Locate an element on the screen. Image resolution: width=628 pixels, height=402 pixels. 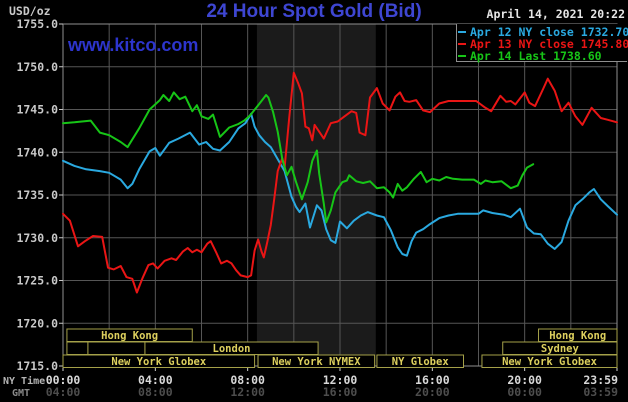
session-label: Sydney is located at coordinates (560, 349).